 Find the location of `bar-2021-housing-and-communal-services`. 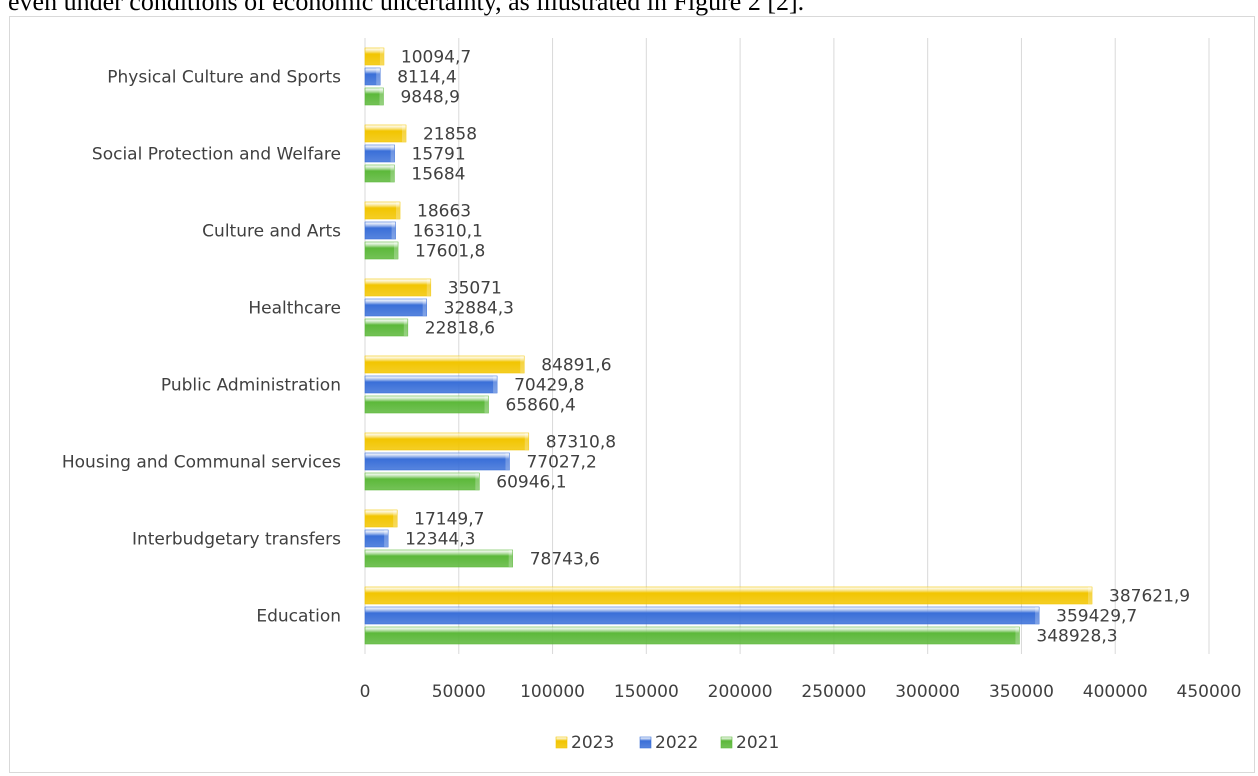

bar-2021-housing-and-communal-services is located at coordinates (422, 481).